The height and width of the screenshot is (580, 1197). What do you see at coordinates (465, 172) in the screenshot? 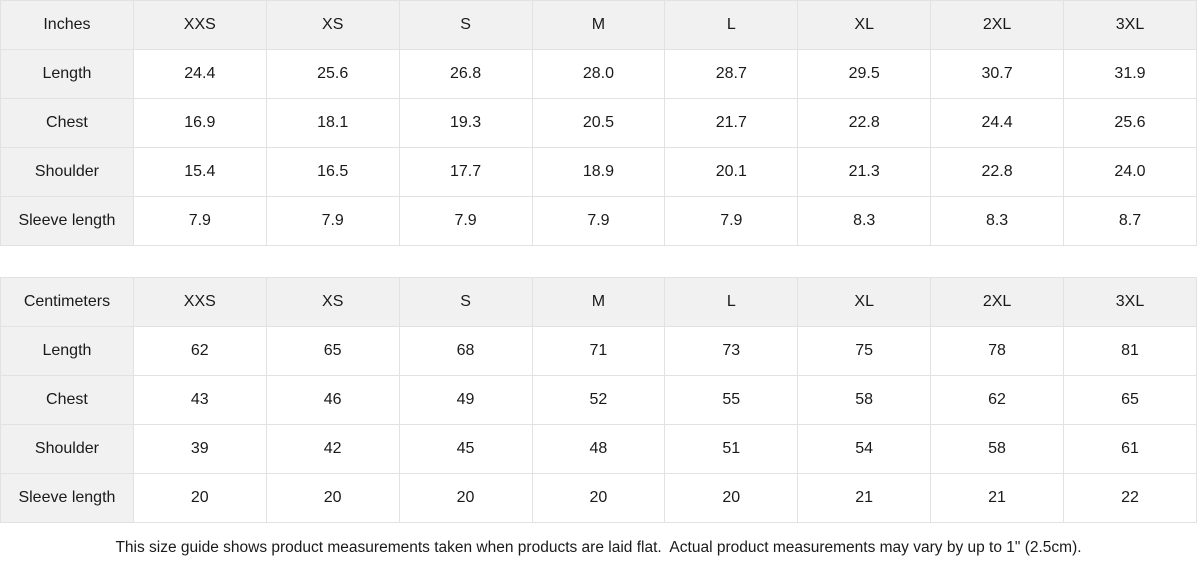
I see `measurement-cell: 17.7` at bounding box center [465, 172].